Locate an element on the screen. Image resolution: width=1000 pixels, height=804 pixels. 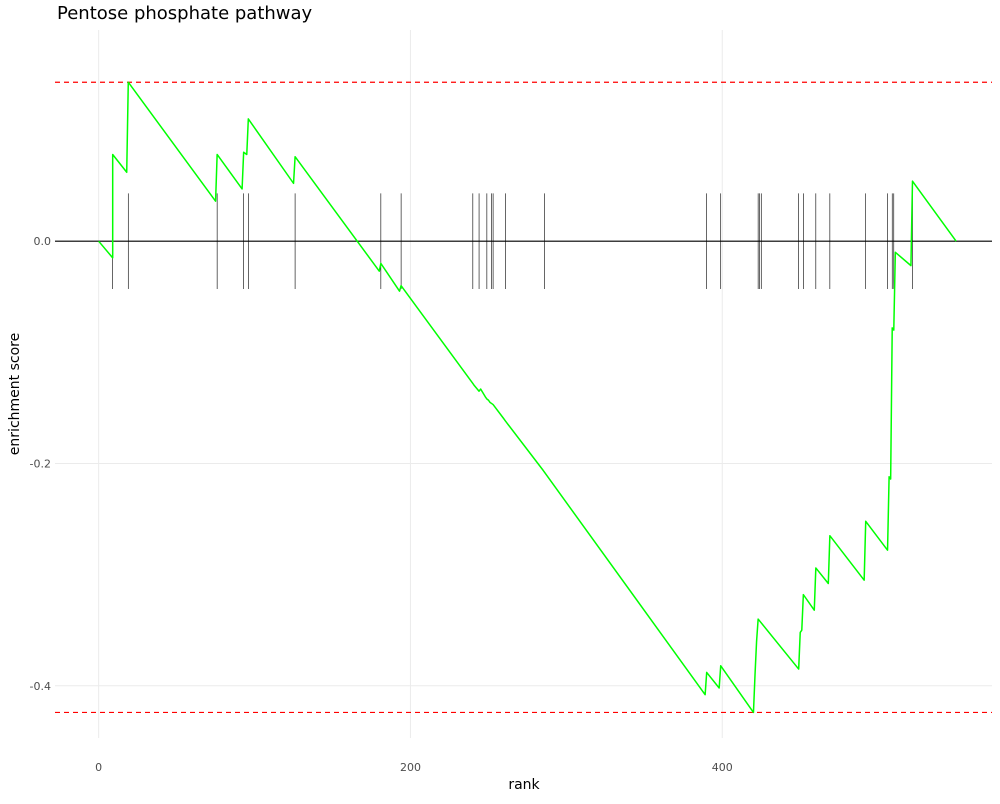
x-tick-label: 200 is located at coordinates (410, 767).